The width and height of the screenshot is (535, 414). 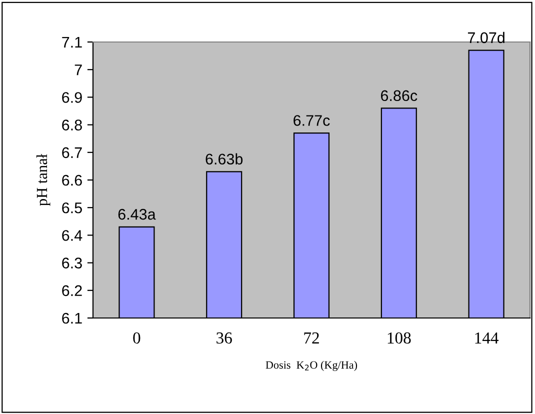 I want to click on y-tick-label: 6.6, so click(x=72, y=180).